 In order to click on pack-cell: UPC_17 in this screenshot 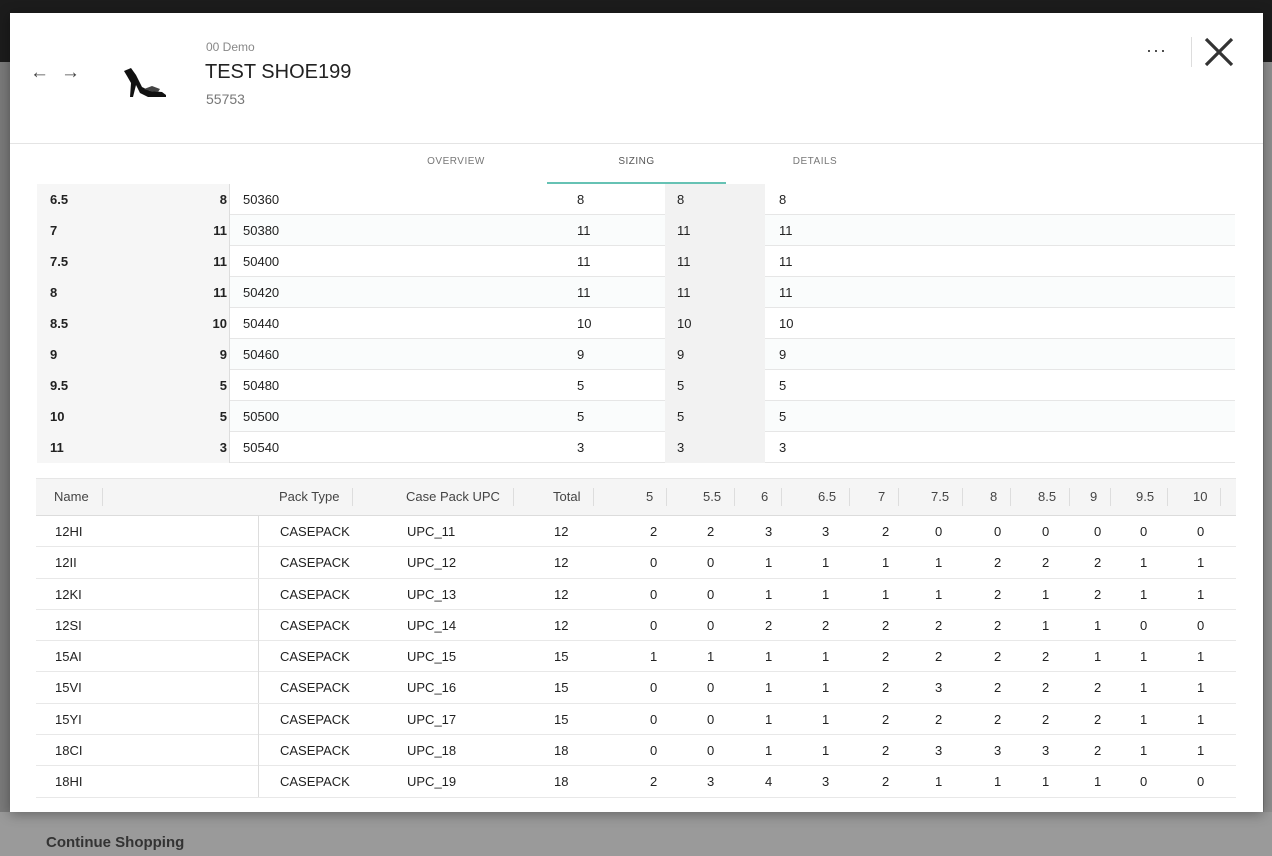, I will do `click(432, 719)`.